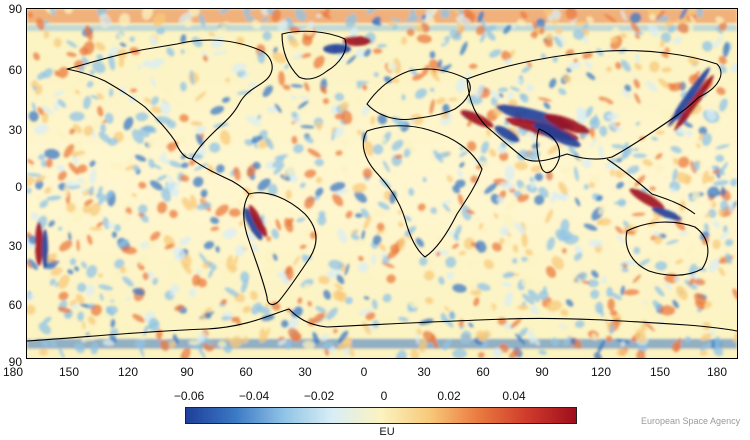 This screenshot has height=440, width=750. I want to click on lon-tick-label: 150, so click(69, 372).